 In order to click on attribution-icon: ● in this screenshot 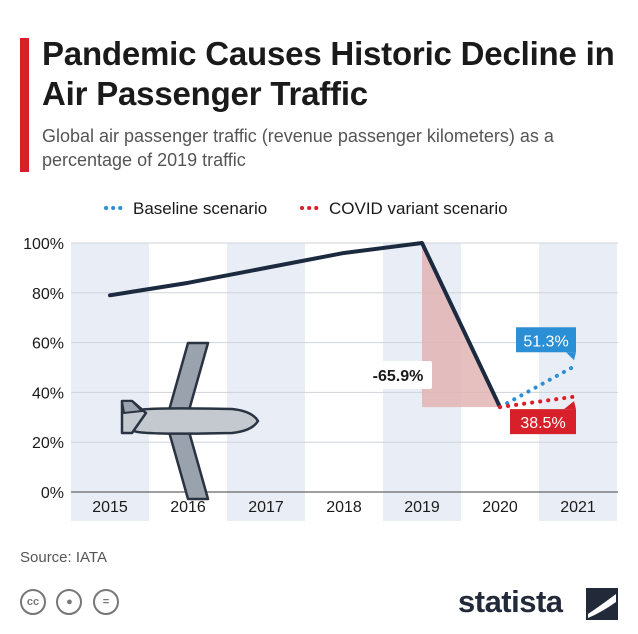, I will do `click(69, 602)`.